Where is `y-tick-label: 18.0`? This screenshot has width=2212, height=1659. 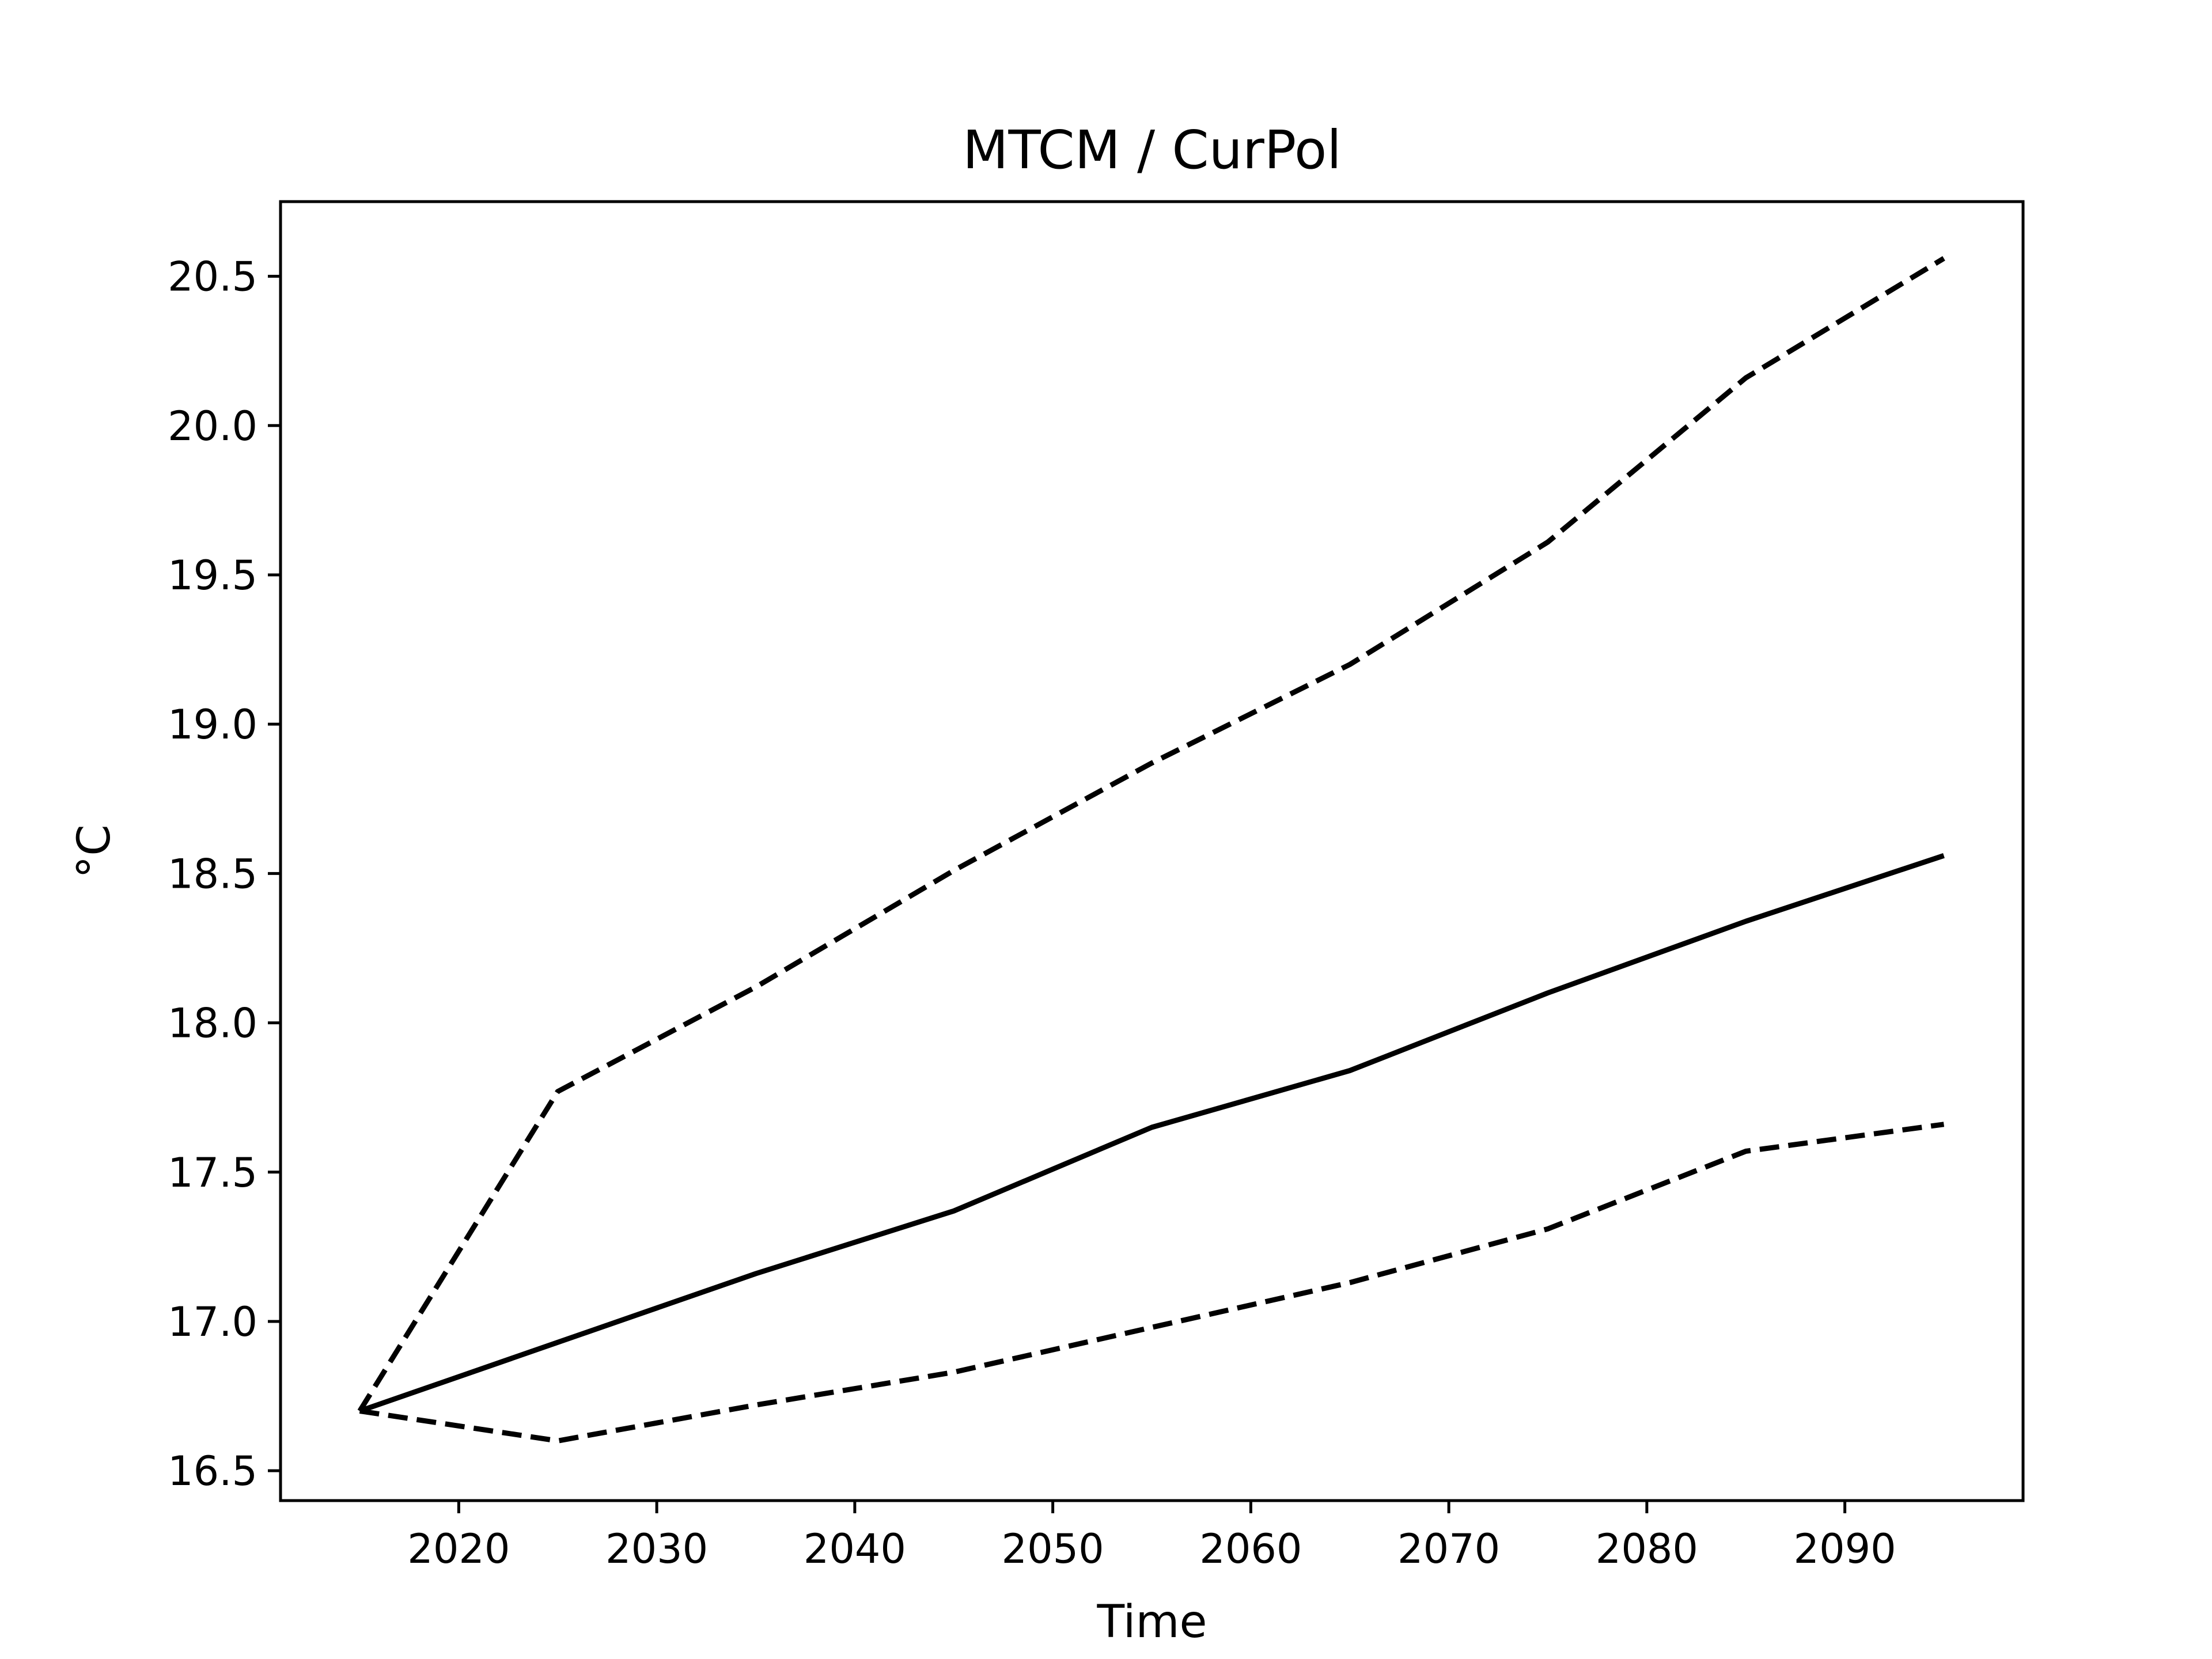
y-tick-label: 18.0 is located at coordinates (212, 1023).